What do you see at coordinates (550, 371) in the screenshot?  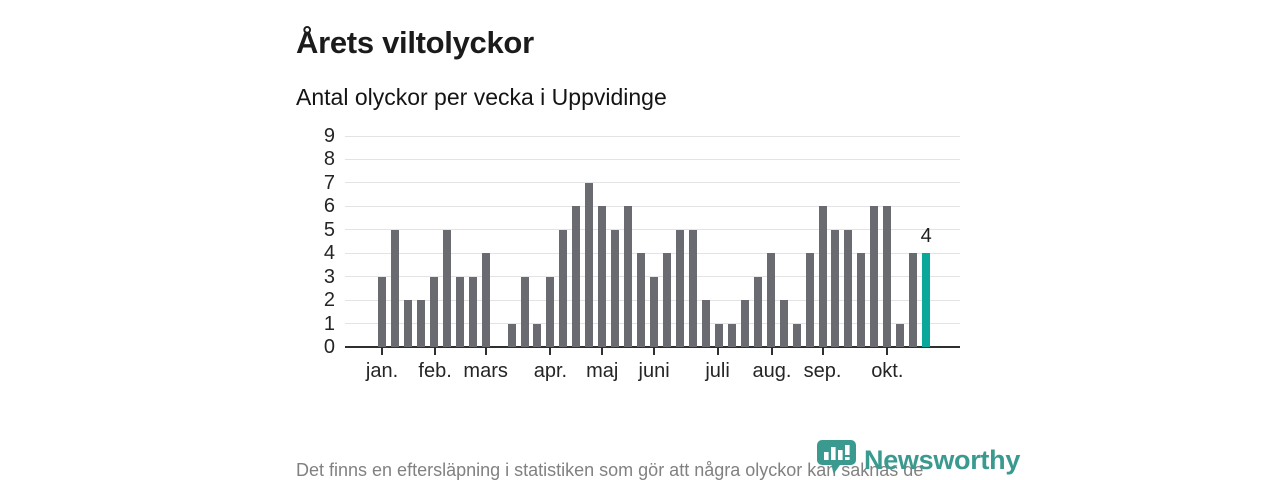 I see `x-tick-label-apr: apr.` at bounding box center [550, 371].